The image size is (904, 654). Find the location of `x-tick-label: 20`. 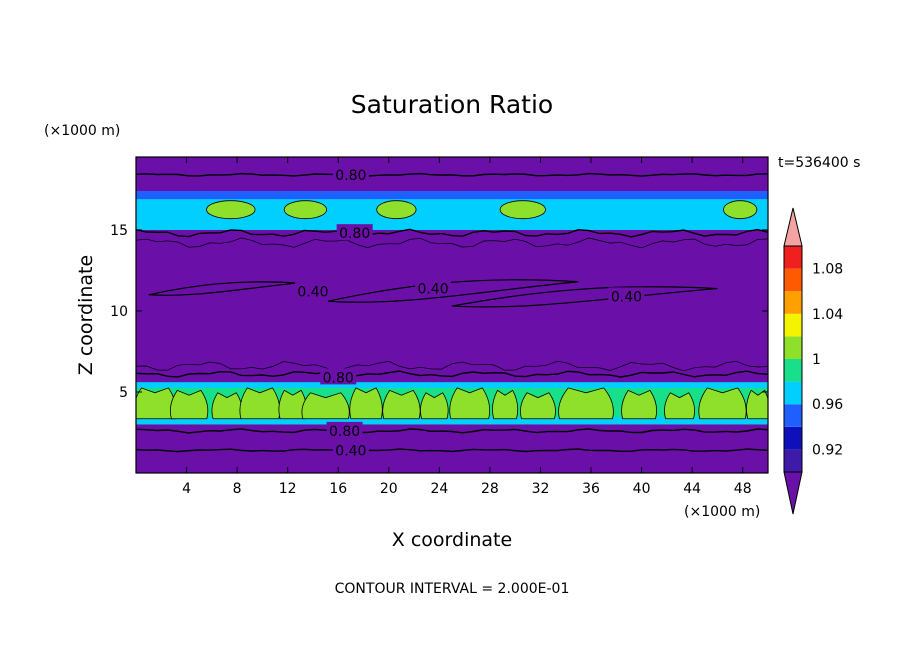

x-tick-label: 20 is located at coordinates (389, 489).